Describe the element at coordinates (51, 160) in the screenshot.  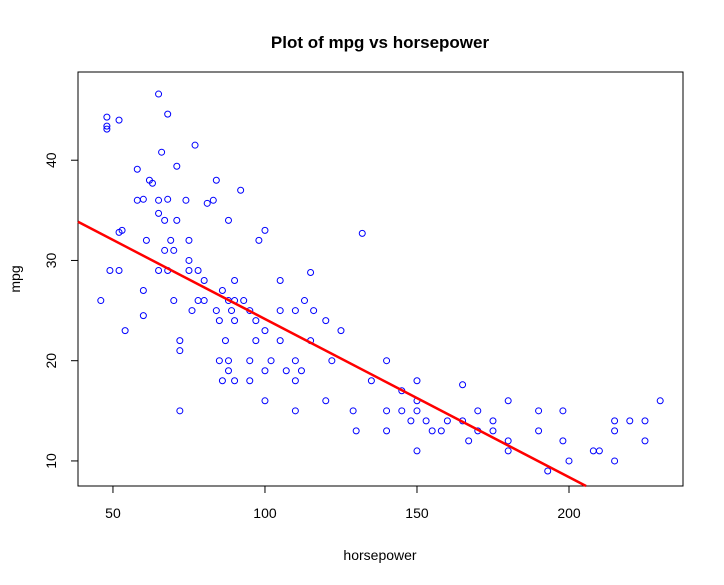
I see `y-tick-label: 40` at that location.